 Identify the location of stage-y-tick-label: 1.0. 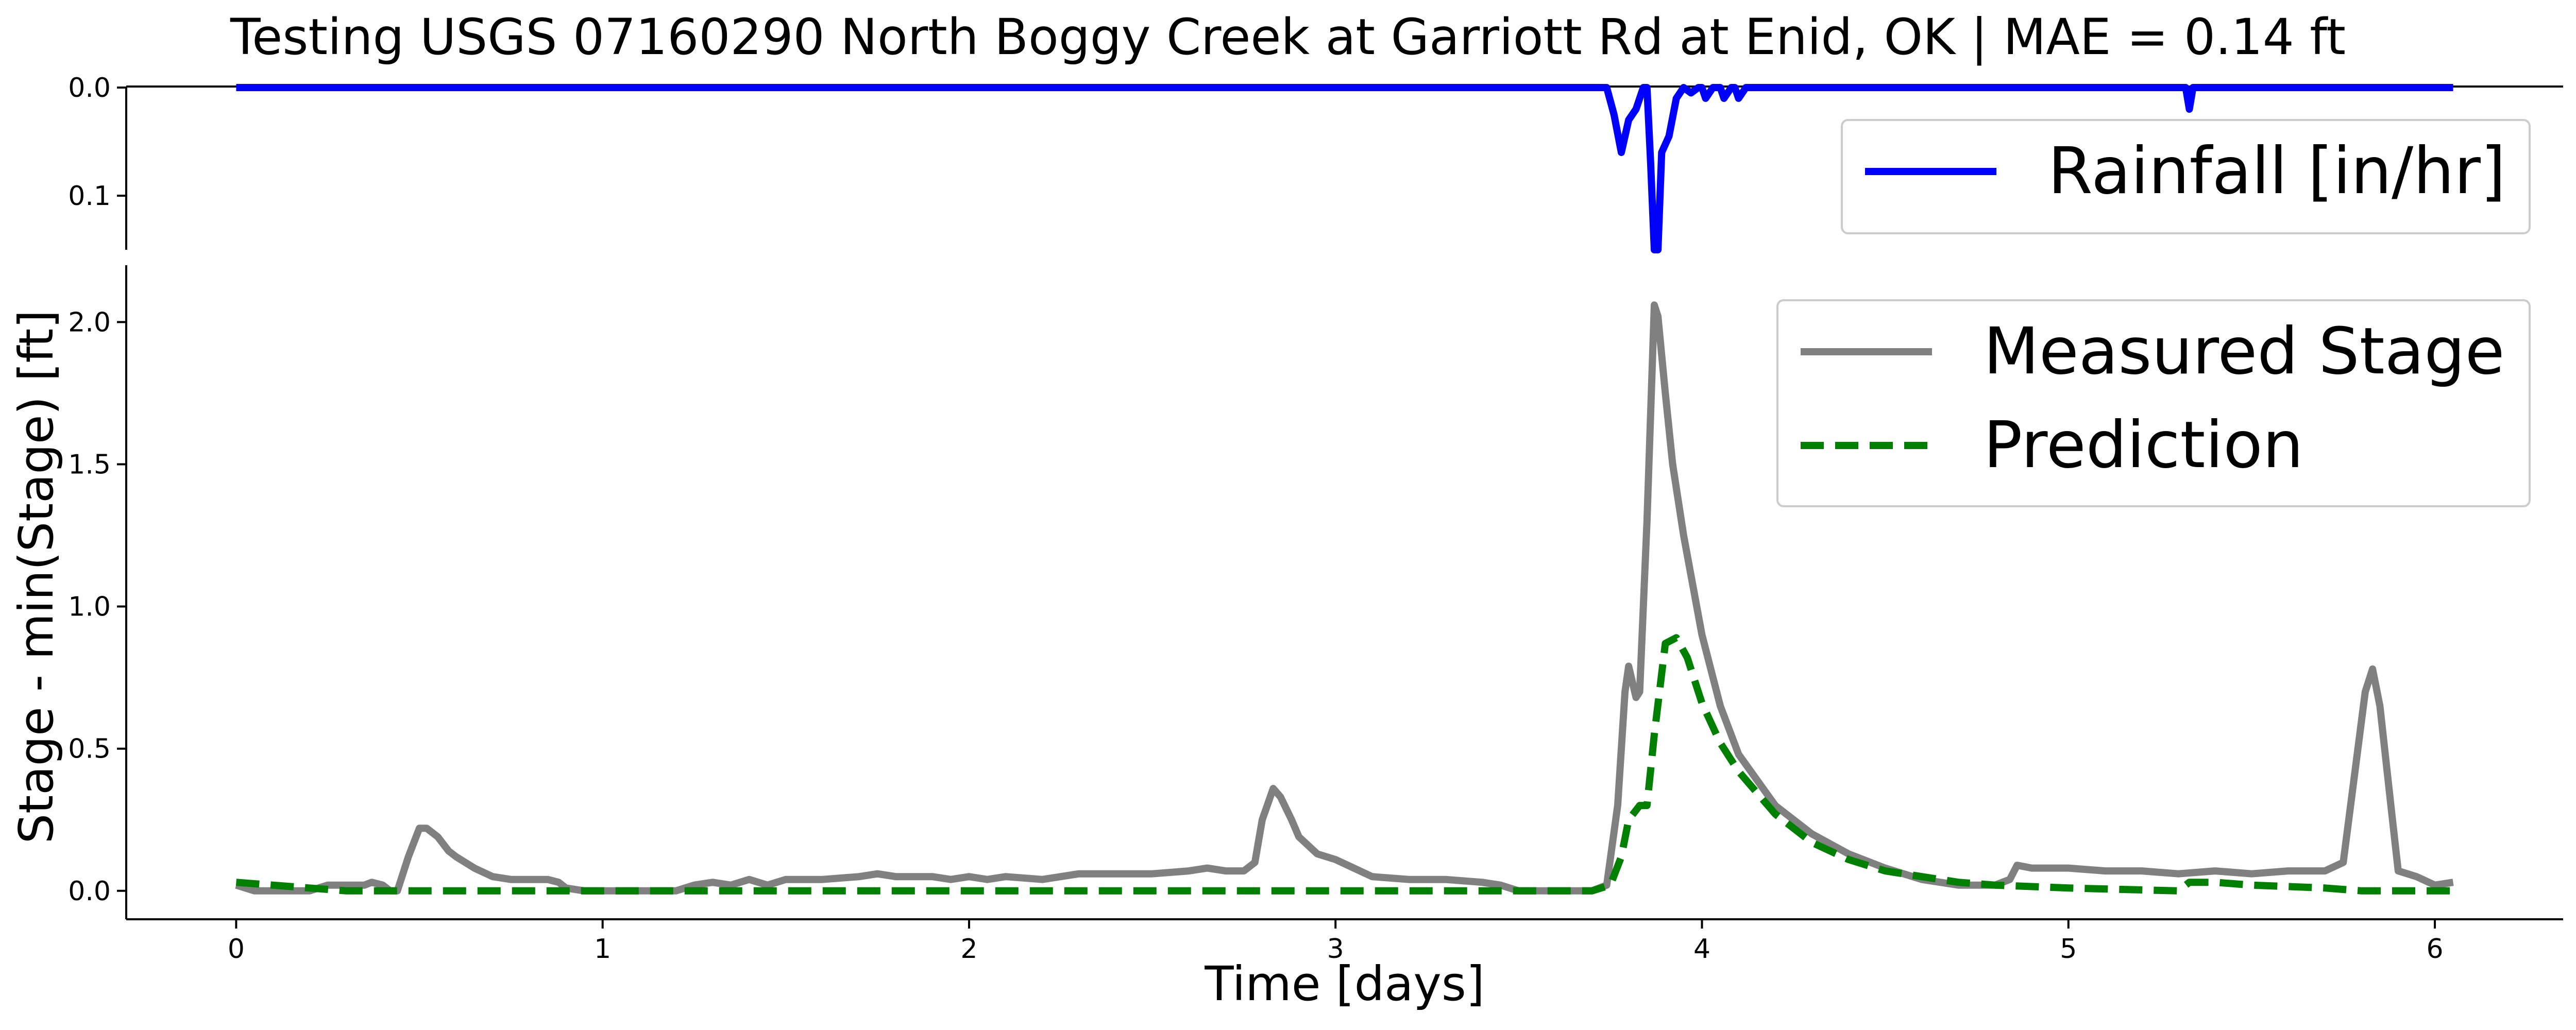
(89, 607).